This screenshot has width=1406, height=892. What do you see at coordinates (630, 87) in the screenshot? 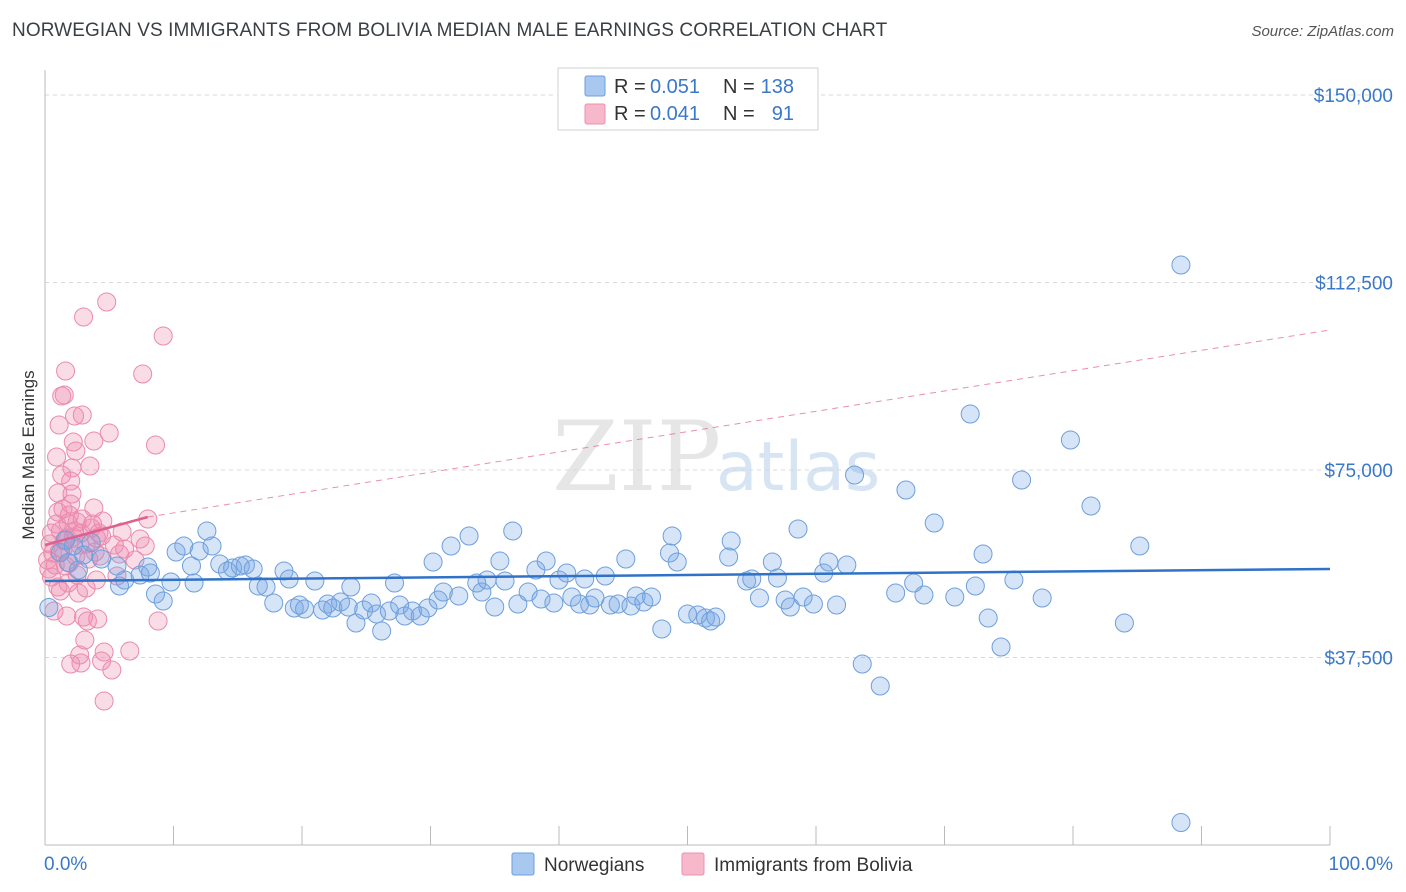
I see `legend-r-label-1: R =` at bounding box center [630, 87].